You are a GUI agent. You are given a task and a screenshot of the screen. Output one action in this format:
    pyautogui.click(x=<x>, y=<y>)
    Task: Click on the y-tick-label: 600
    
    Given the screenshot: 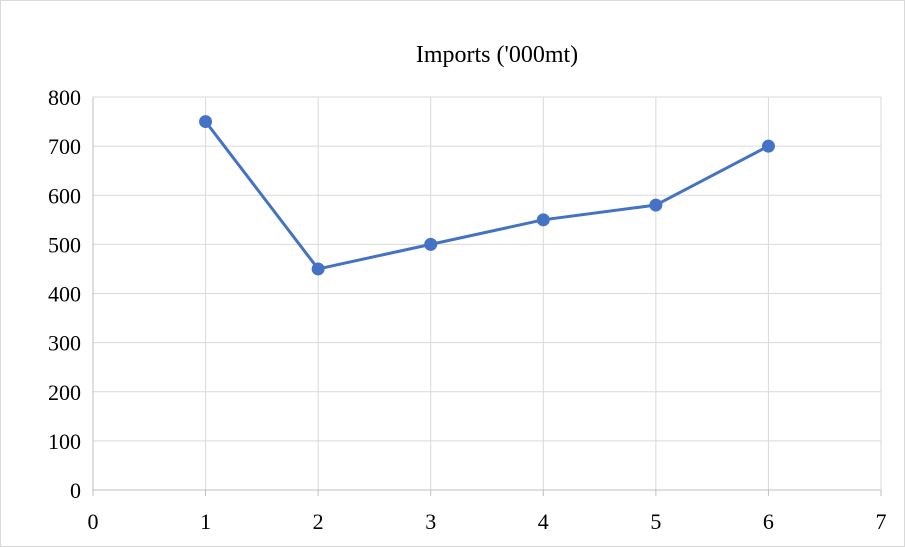 What is the action you would take?
    pyautogui.click(x=64, y=195)
    